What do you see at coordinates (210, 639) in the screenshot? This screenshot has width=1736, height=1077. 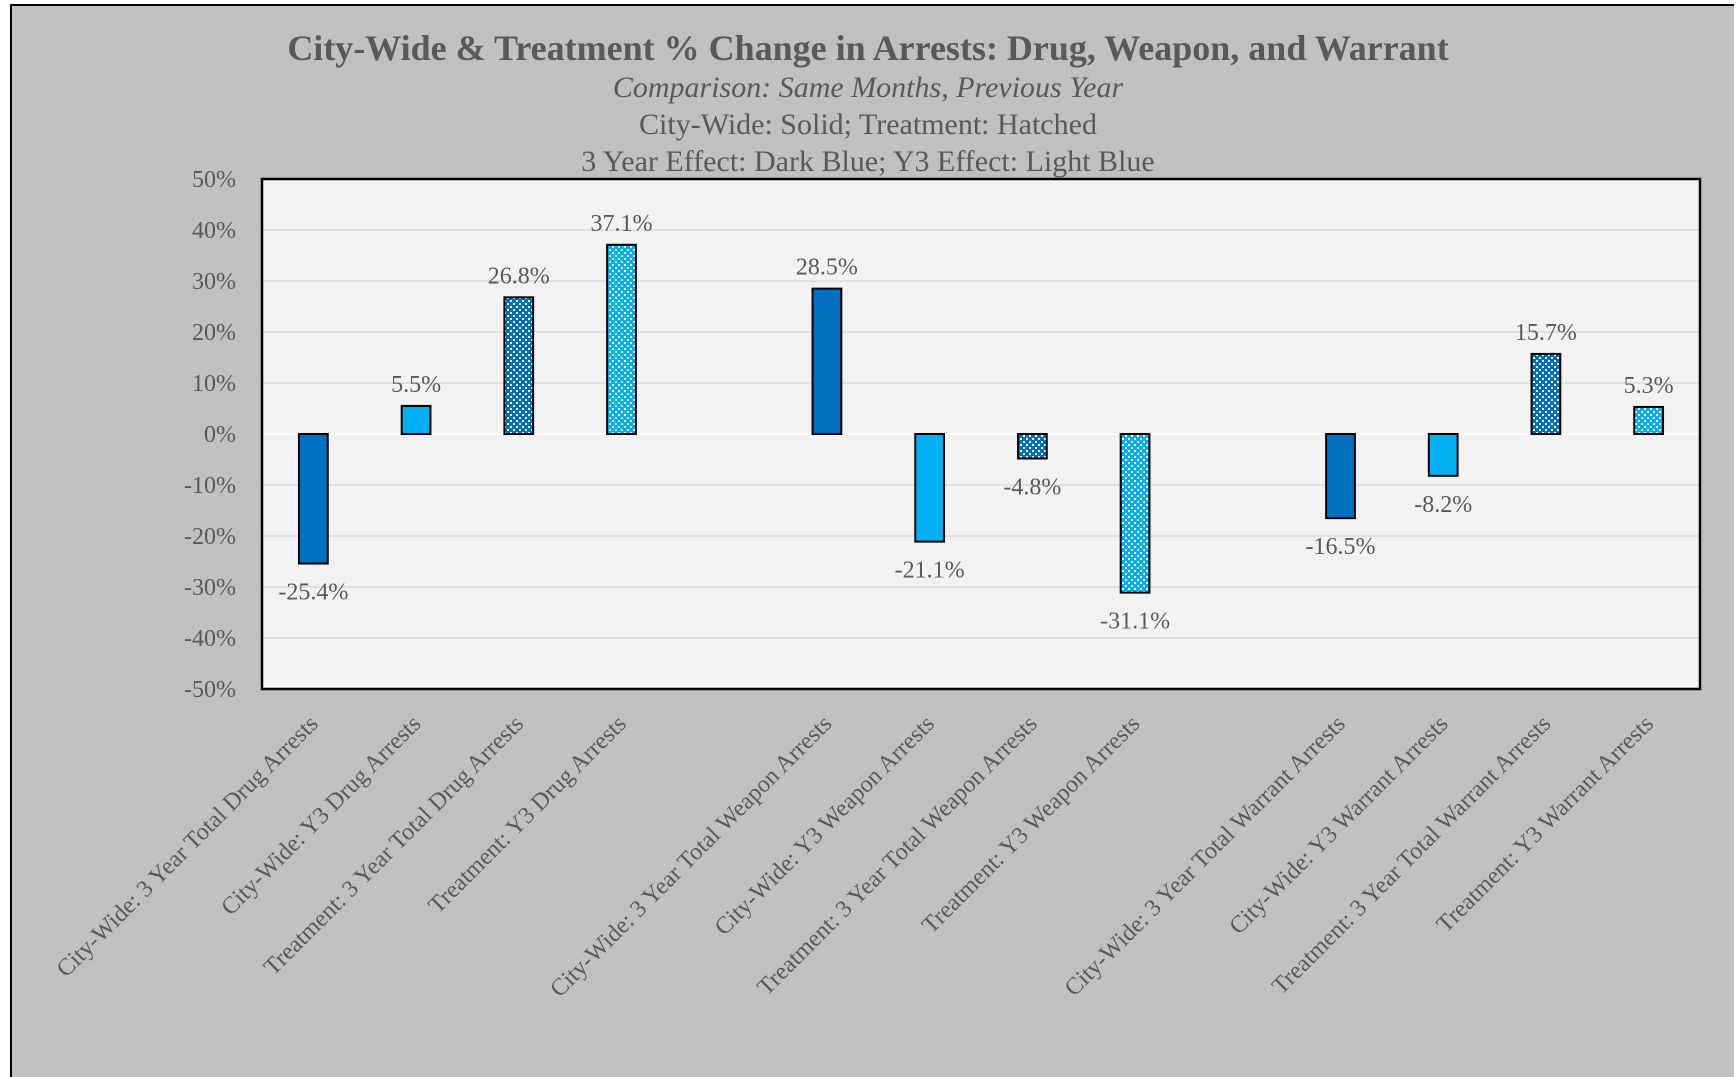 I see `y-tick-label: -40%` at bounding box center [210, 639].